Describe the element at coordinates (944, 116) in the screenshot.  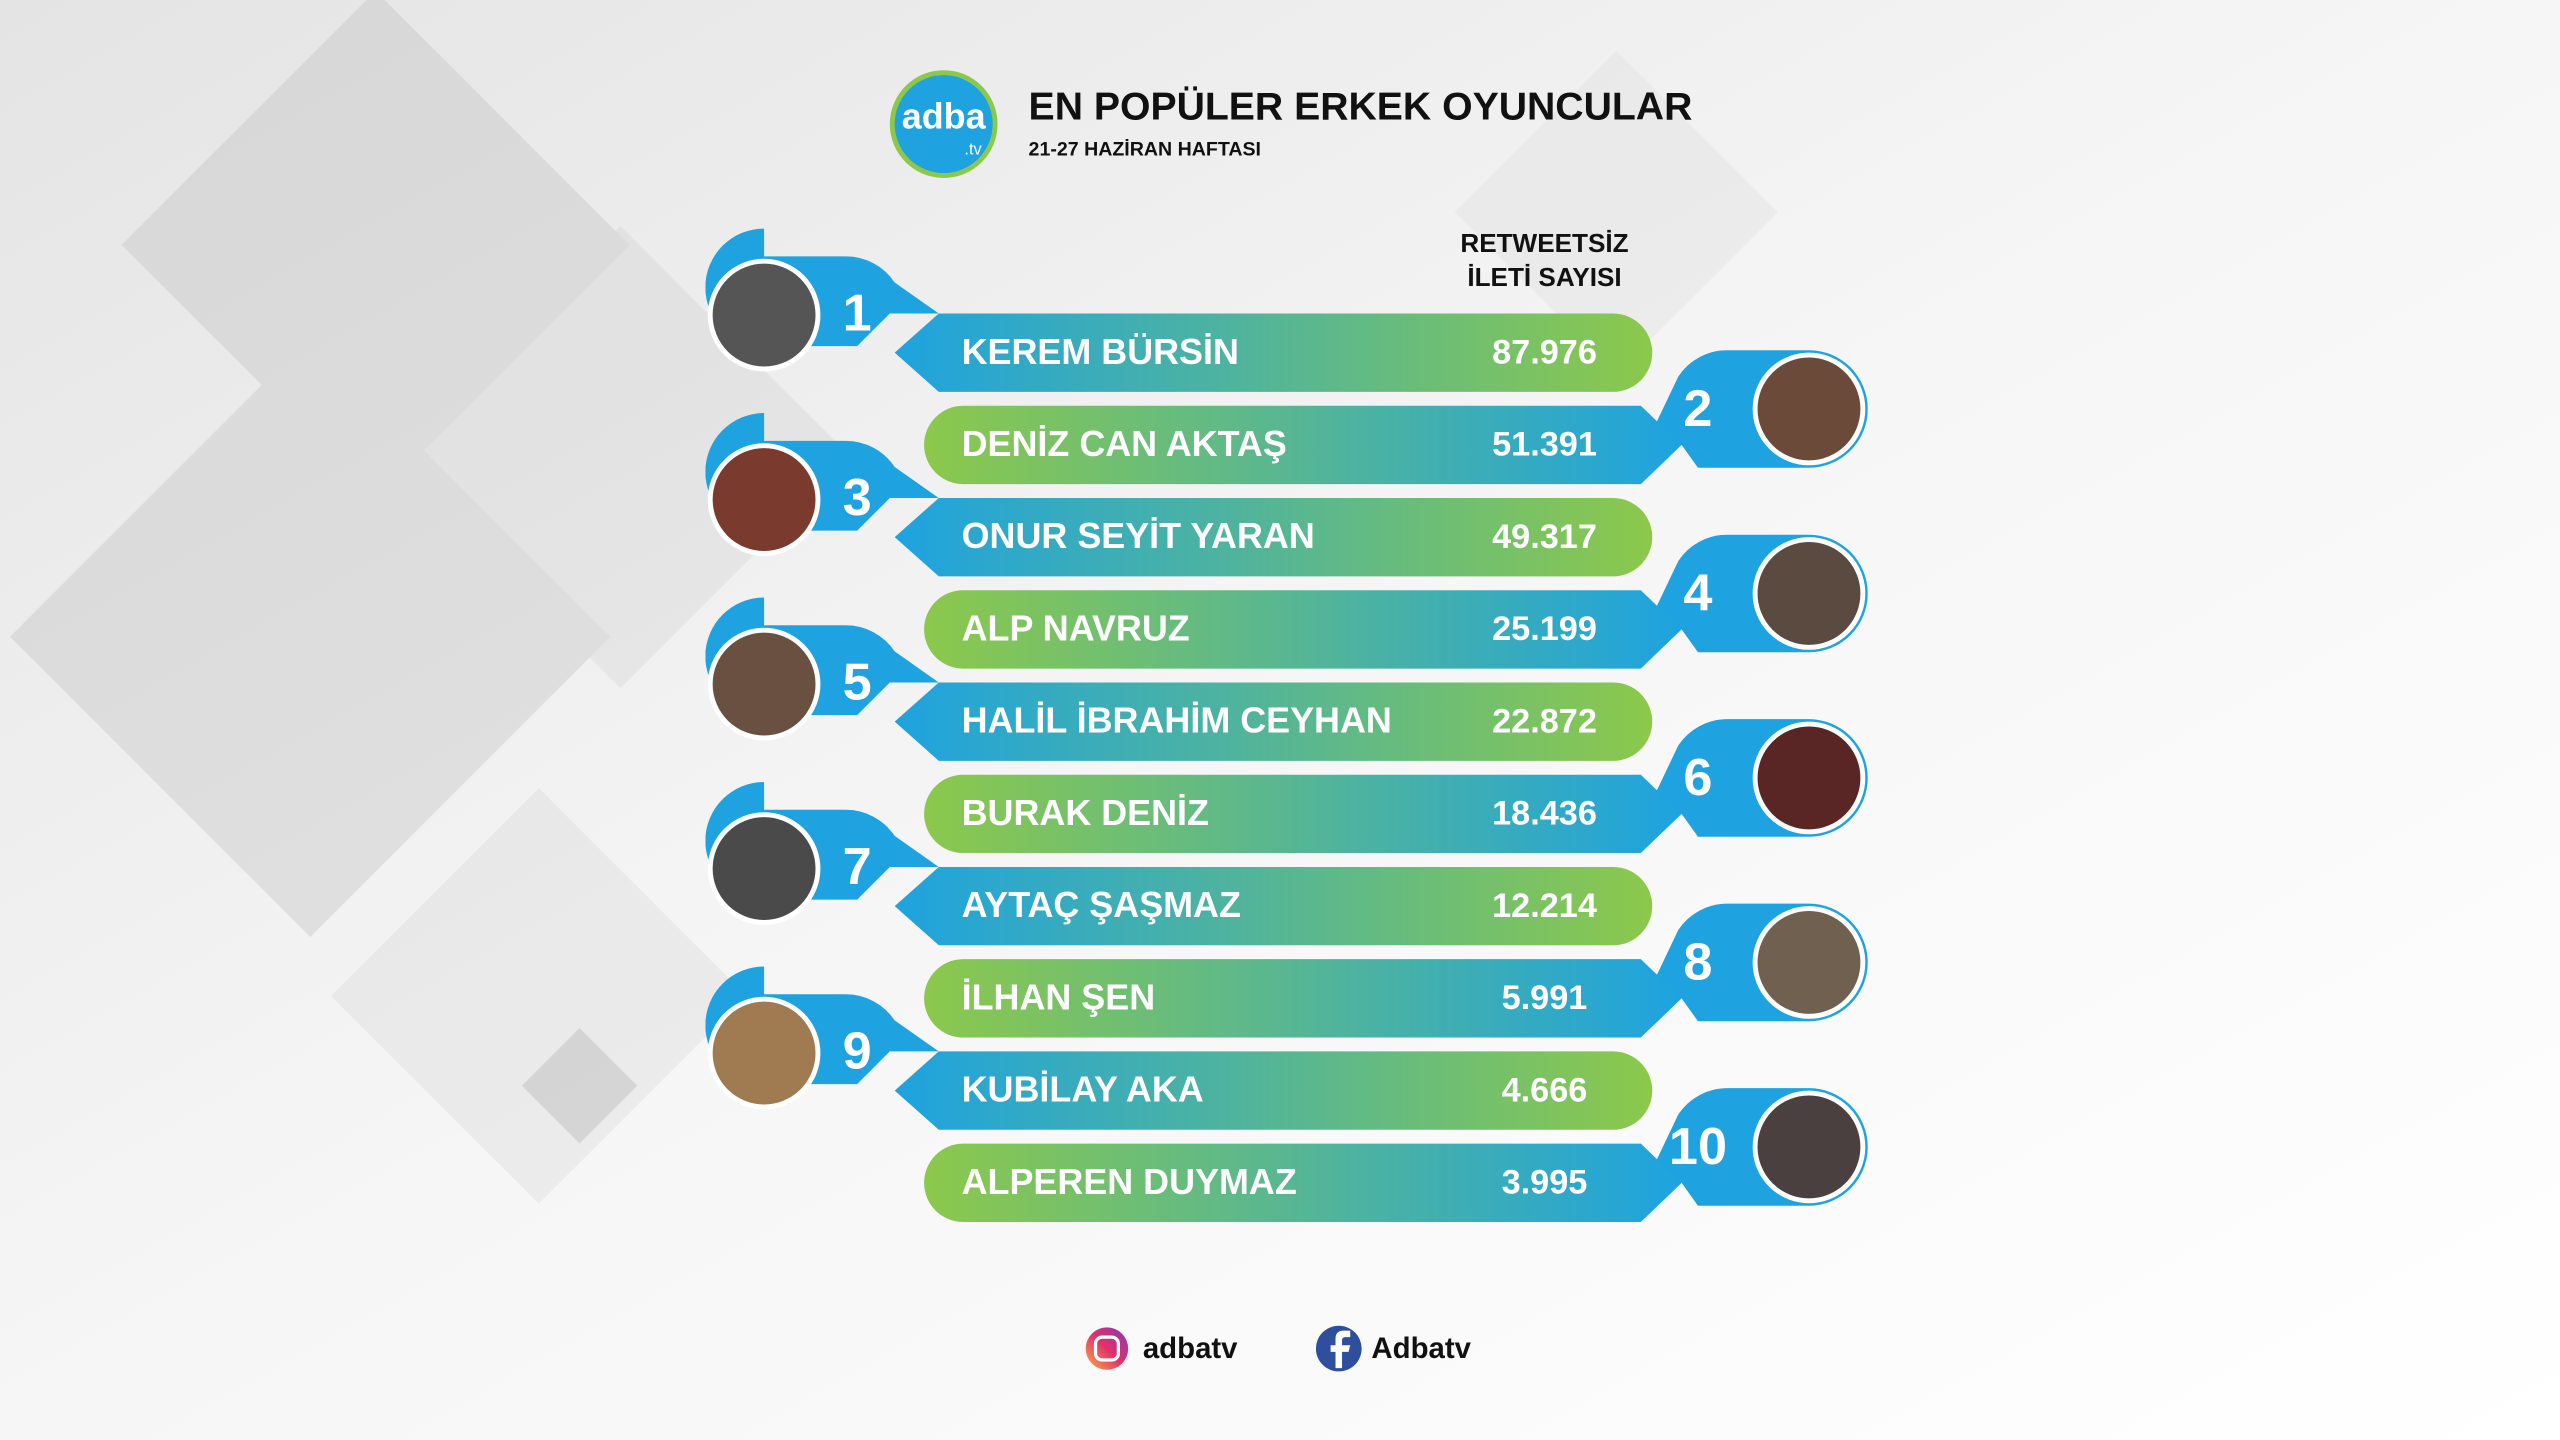
I see `logo-text: adba` at that location.